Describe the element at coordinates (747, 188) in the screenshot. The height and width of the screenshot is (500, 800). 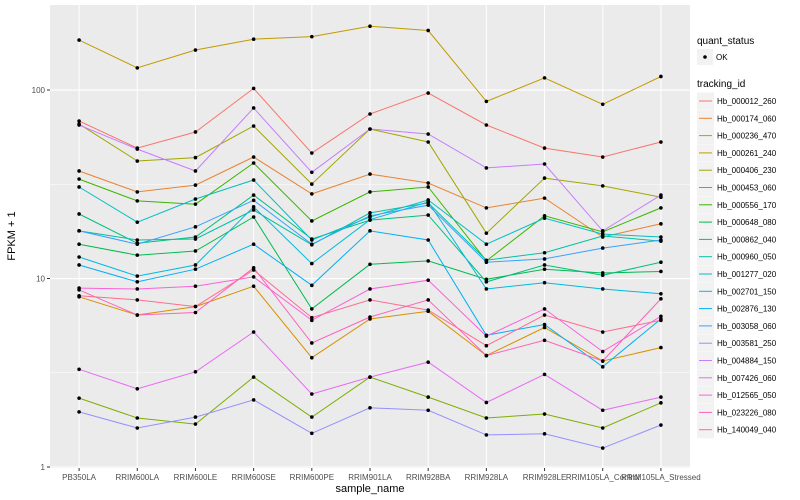
I see `legend-label: Hb_000453_060` at that location.